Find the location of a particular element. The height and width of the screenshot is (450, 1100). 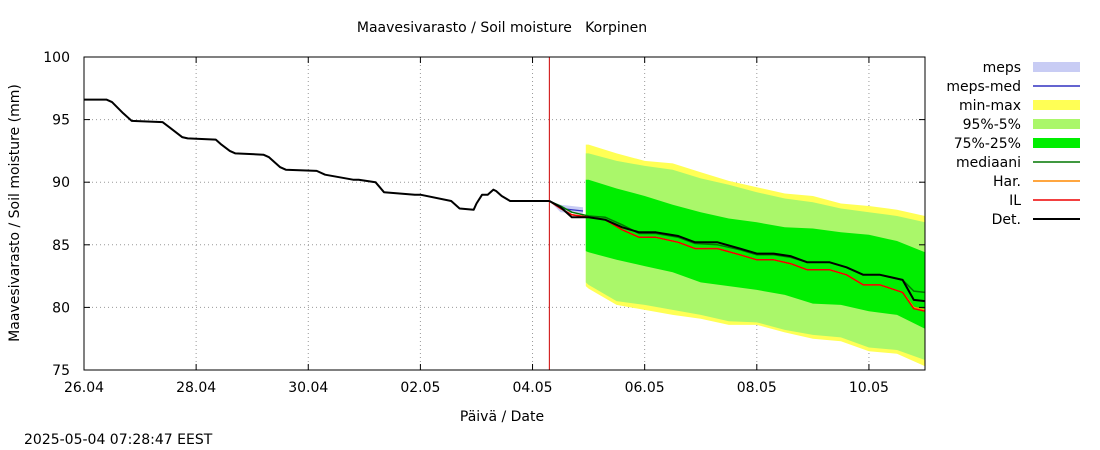

legend-label-il: IL is located at coordinates (1015, 201).